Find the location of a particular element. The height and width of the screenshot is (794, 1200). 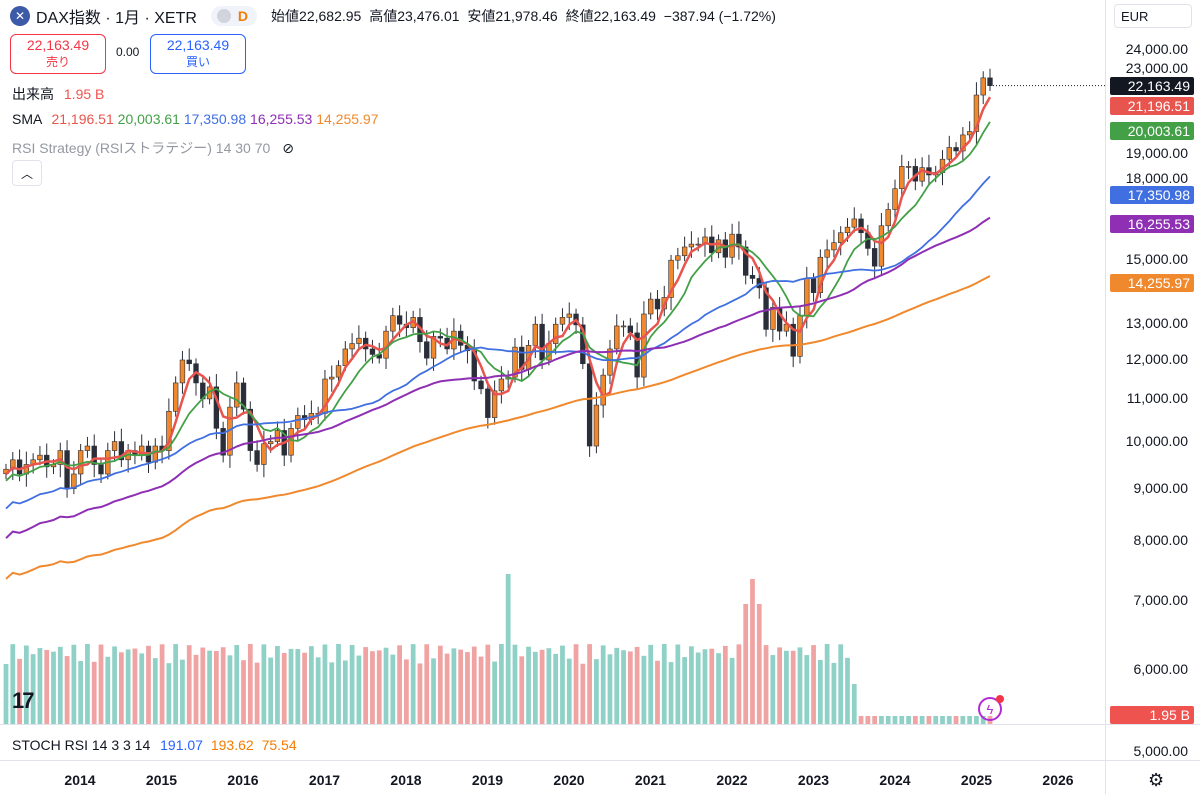

price-axis-label: 10,000.00 is located at coordinates (1156, 440).